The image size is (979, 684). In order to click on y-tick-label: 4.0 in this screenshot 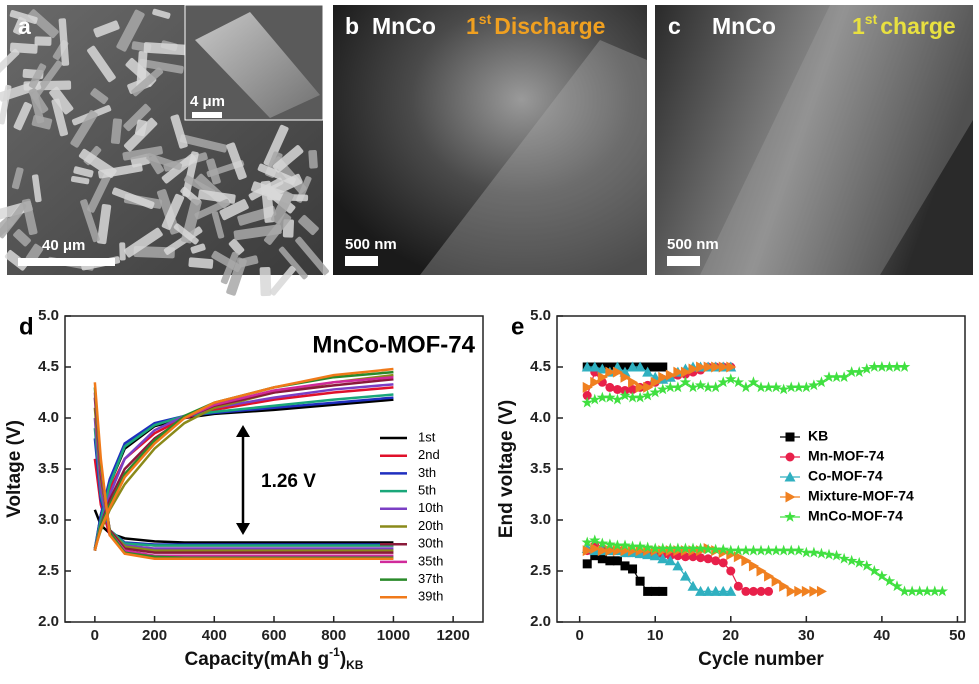, I will do `click(540, 417)`.